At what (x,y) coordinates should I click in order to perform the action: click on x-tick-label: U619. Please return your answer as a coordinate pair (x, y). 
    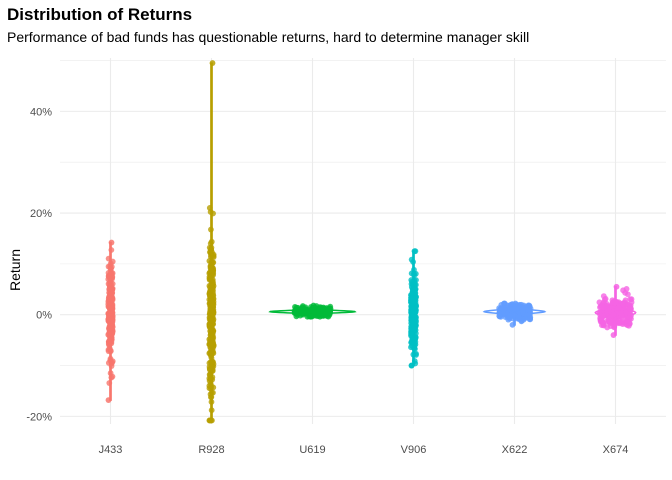
    Looking at the image, I should click on (312, 450).